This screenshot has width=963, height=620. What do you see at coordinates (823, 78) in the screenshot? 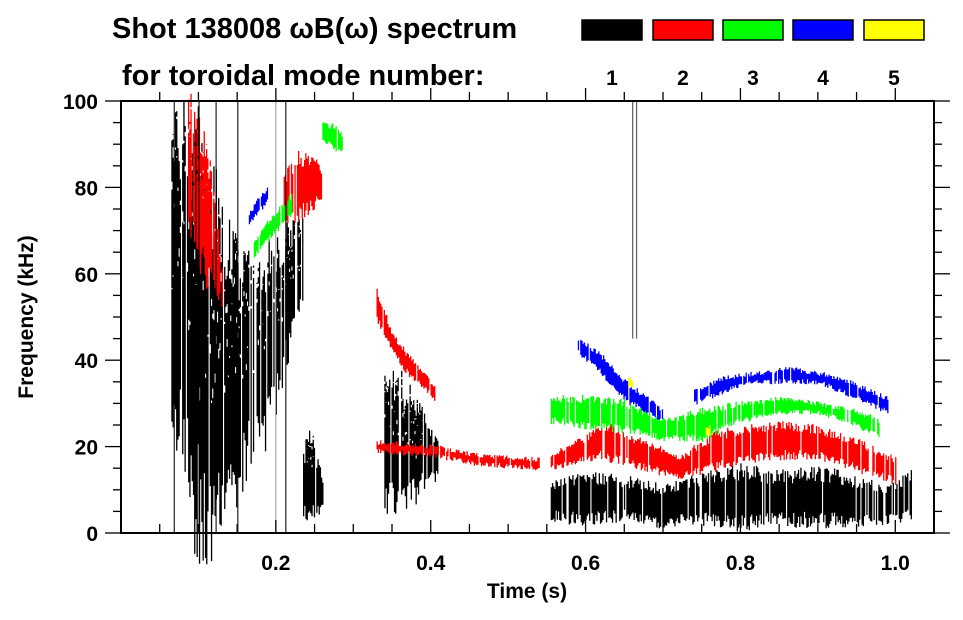
I see `legend-label-mode-4: 4` at bounding box center [823, 78].